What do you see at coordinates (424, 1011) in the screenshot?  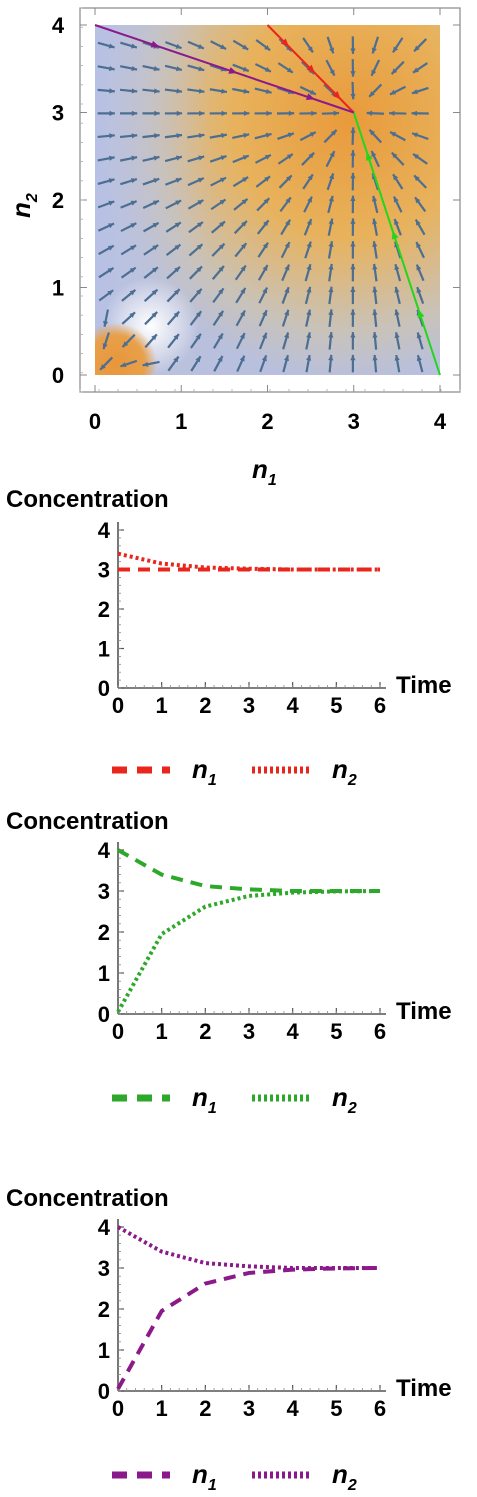 I see `x-axis-label: Time` at bounding box center [424, 1011].